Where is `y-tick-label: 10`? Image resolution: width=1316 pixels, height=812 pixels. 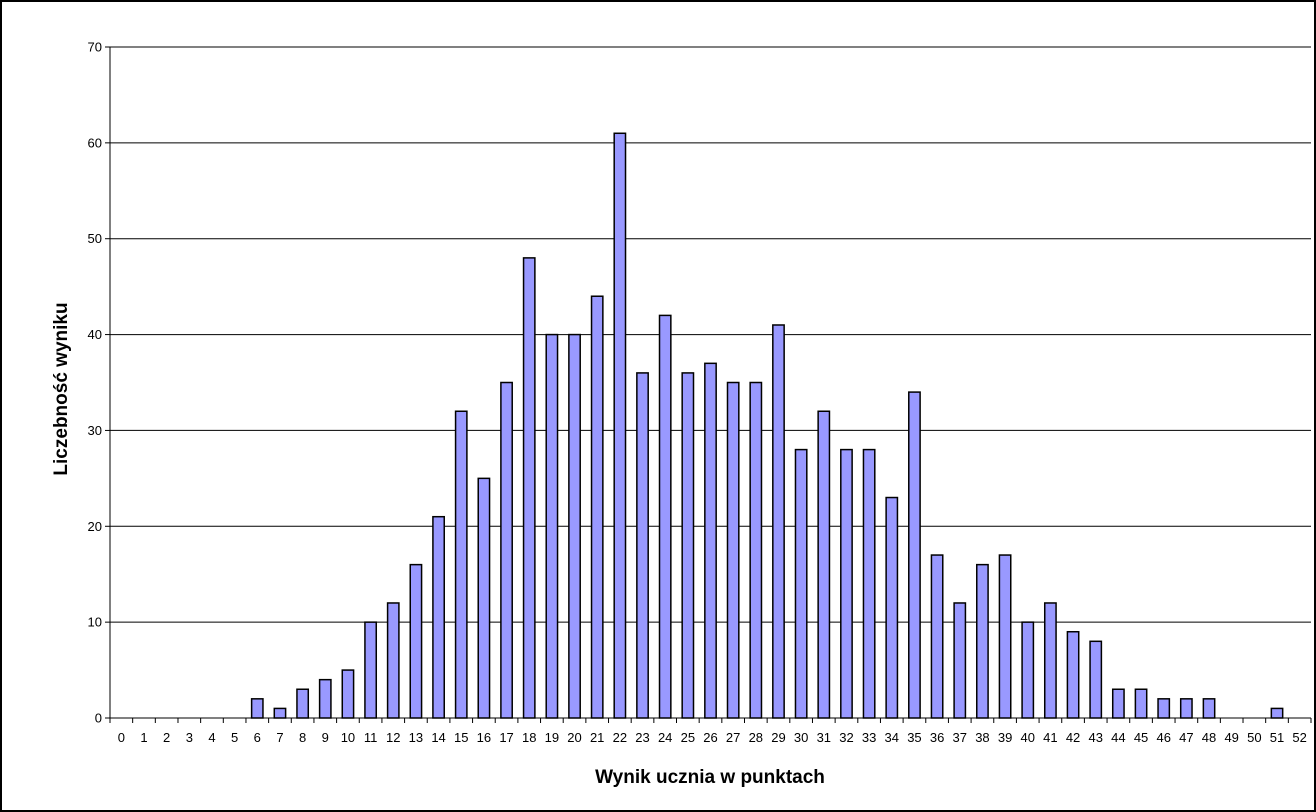
y-tick-label: 10 is located at coordinates (95, 622).